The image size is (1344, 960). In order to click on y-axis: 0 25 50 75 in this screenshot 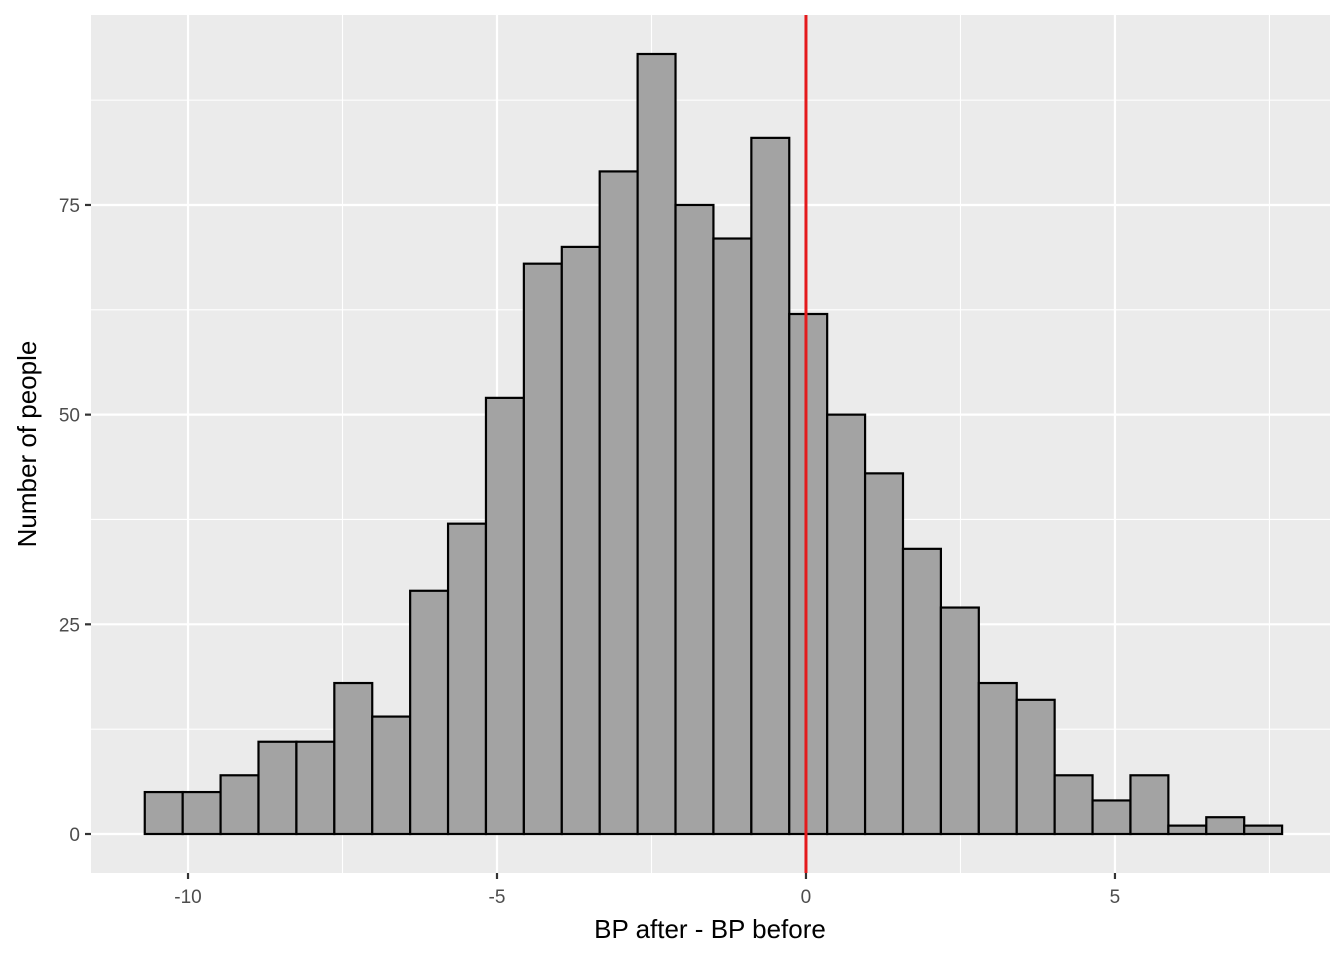, I will do `click(75, 521)`.